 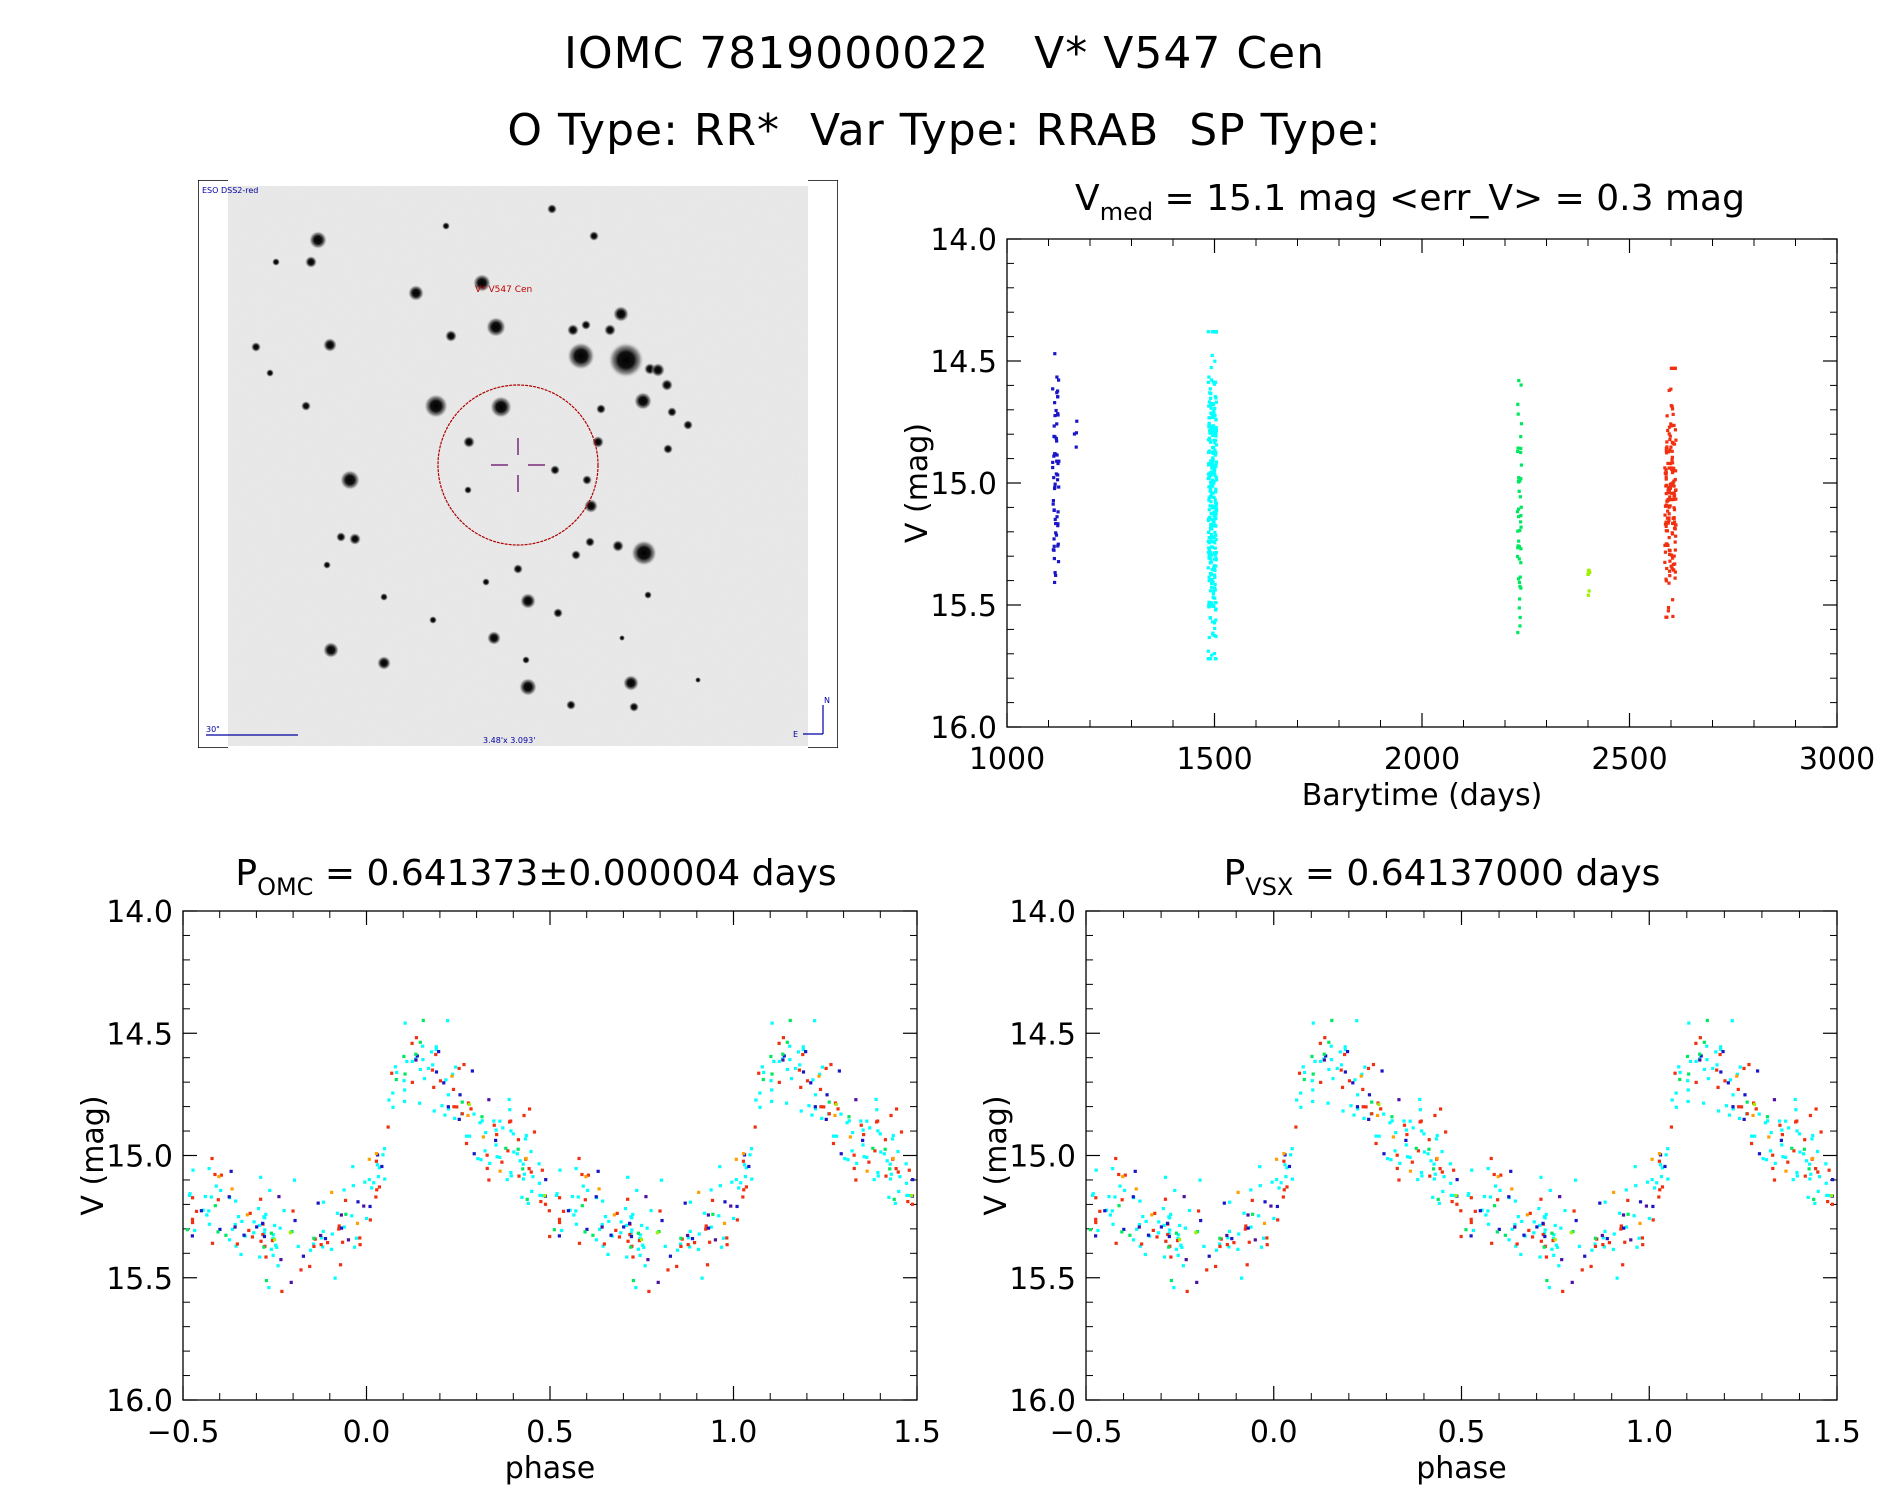 I want to click on y-axis-label: V (mag), so click(x=996, y=1155).